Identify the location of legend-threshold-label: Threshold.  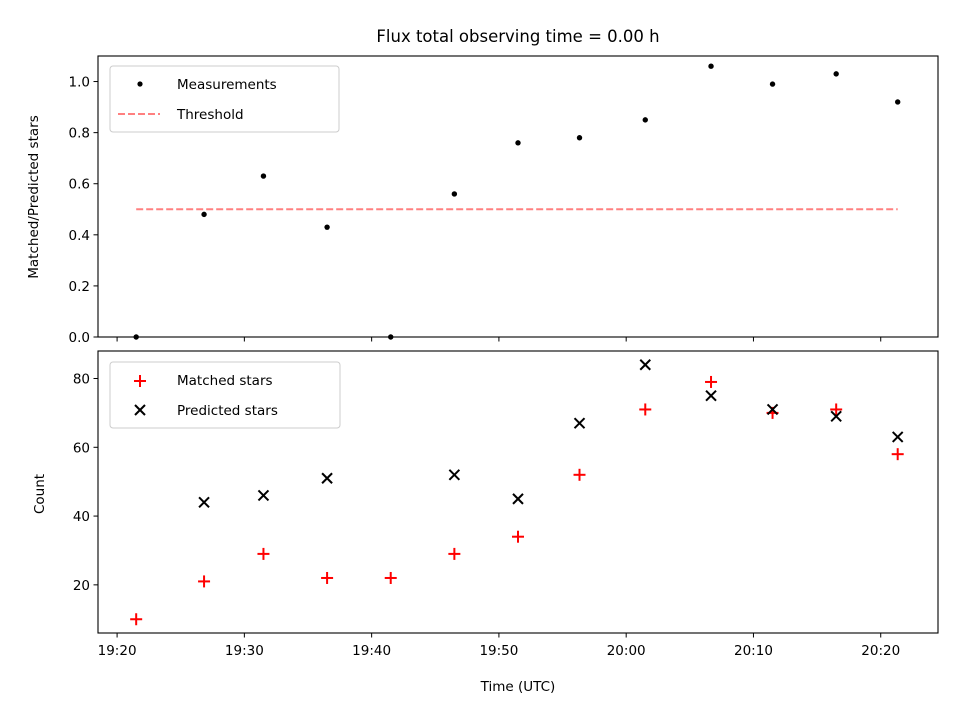
(210, 115).